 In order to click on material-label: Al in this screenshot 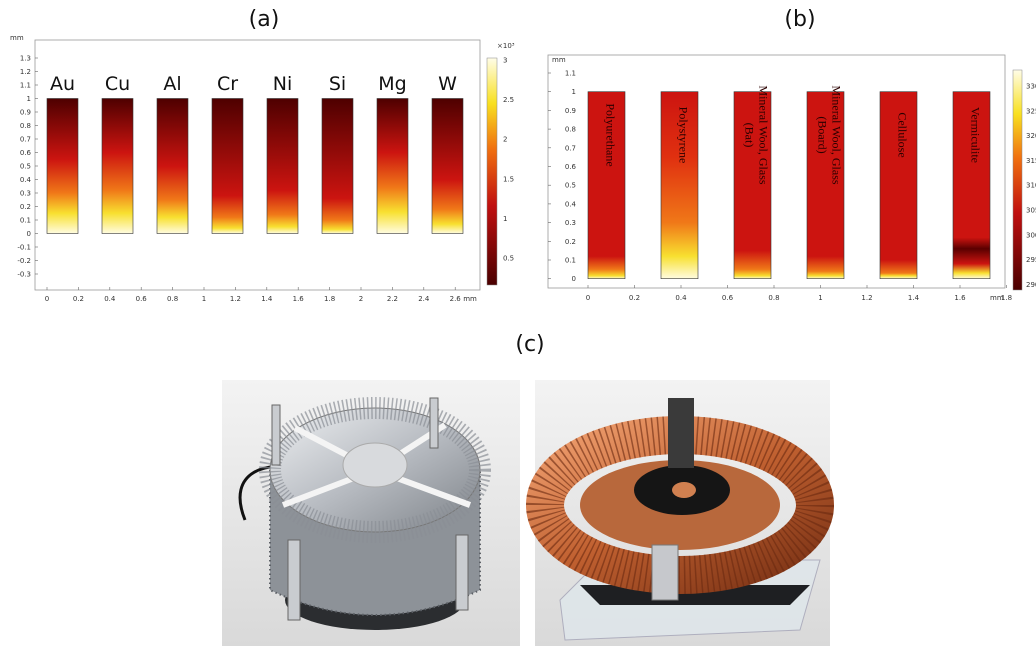, I will do `click(172, 84)`.